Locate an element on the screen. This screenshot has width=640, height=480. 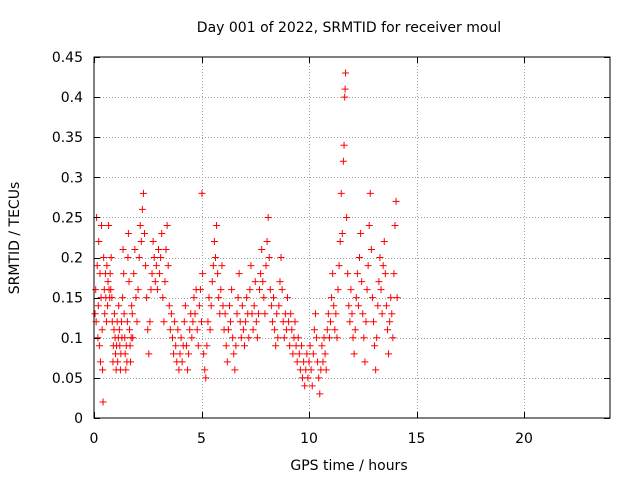
y-tick-label: 0.4 is located at coordinates (72, 98).